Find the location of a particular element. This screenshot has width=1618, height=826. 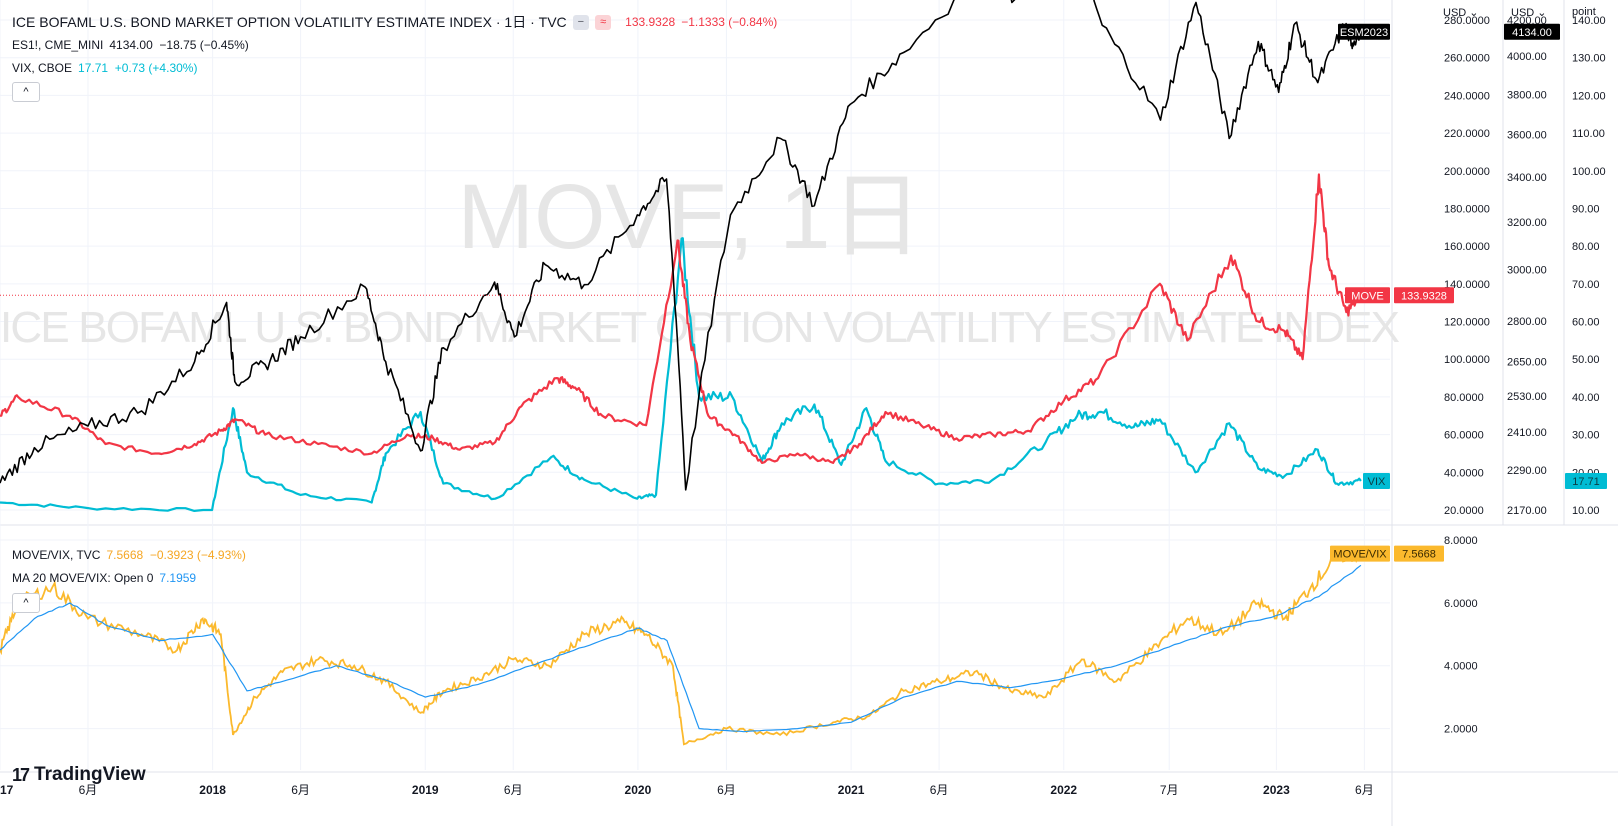

compare-icon: ≈ is located at coordinates (603, 22).